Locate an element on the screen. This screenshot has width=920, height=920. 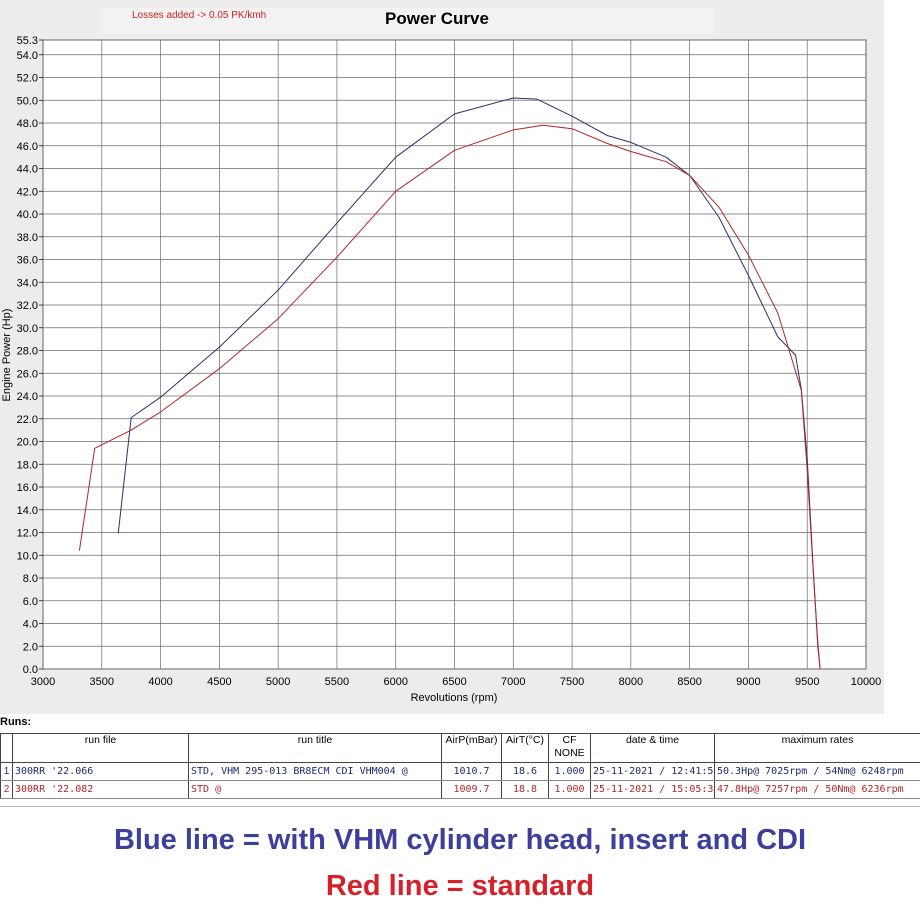
y-tick-label: 8.0 is located at coordinates (30, 579).